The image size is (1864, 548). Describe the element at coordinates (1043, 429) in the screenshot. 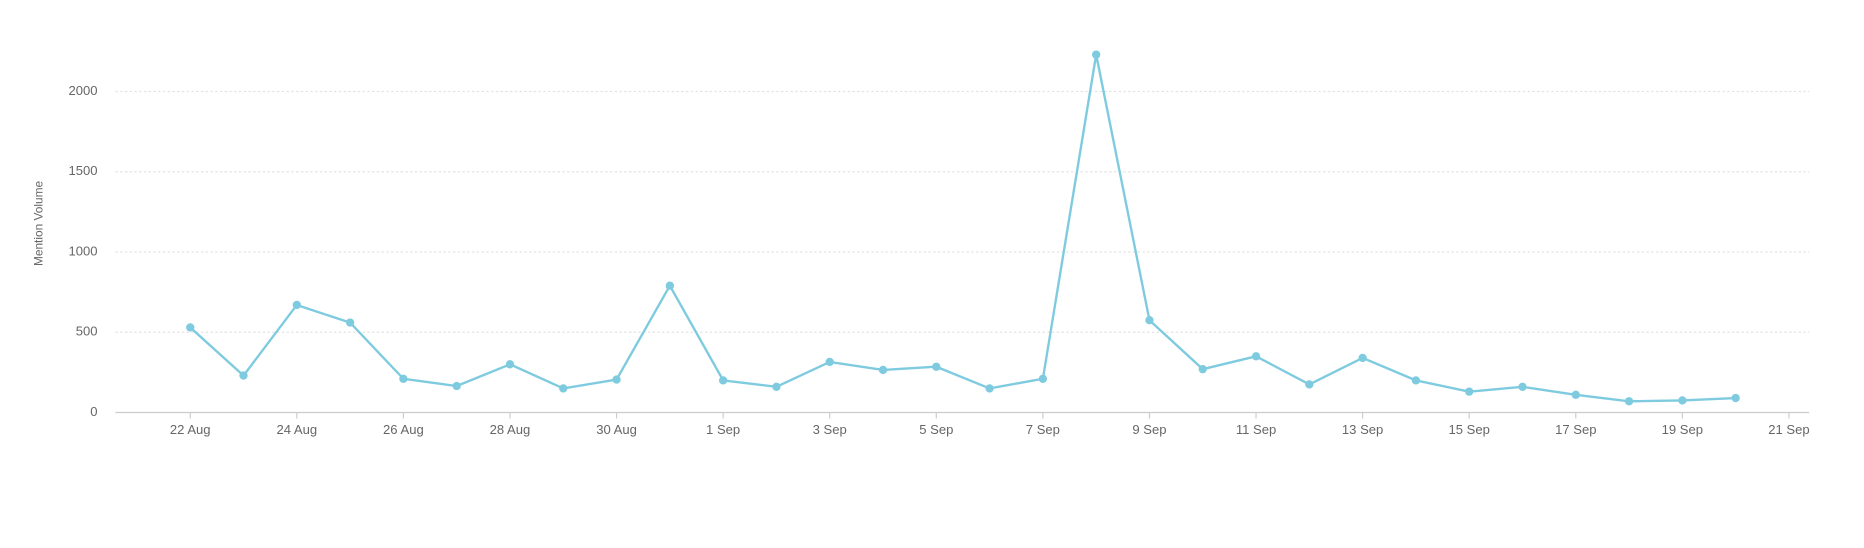

I see `x-tick-label: 7 Sep` at that location.